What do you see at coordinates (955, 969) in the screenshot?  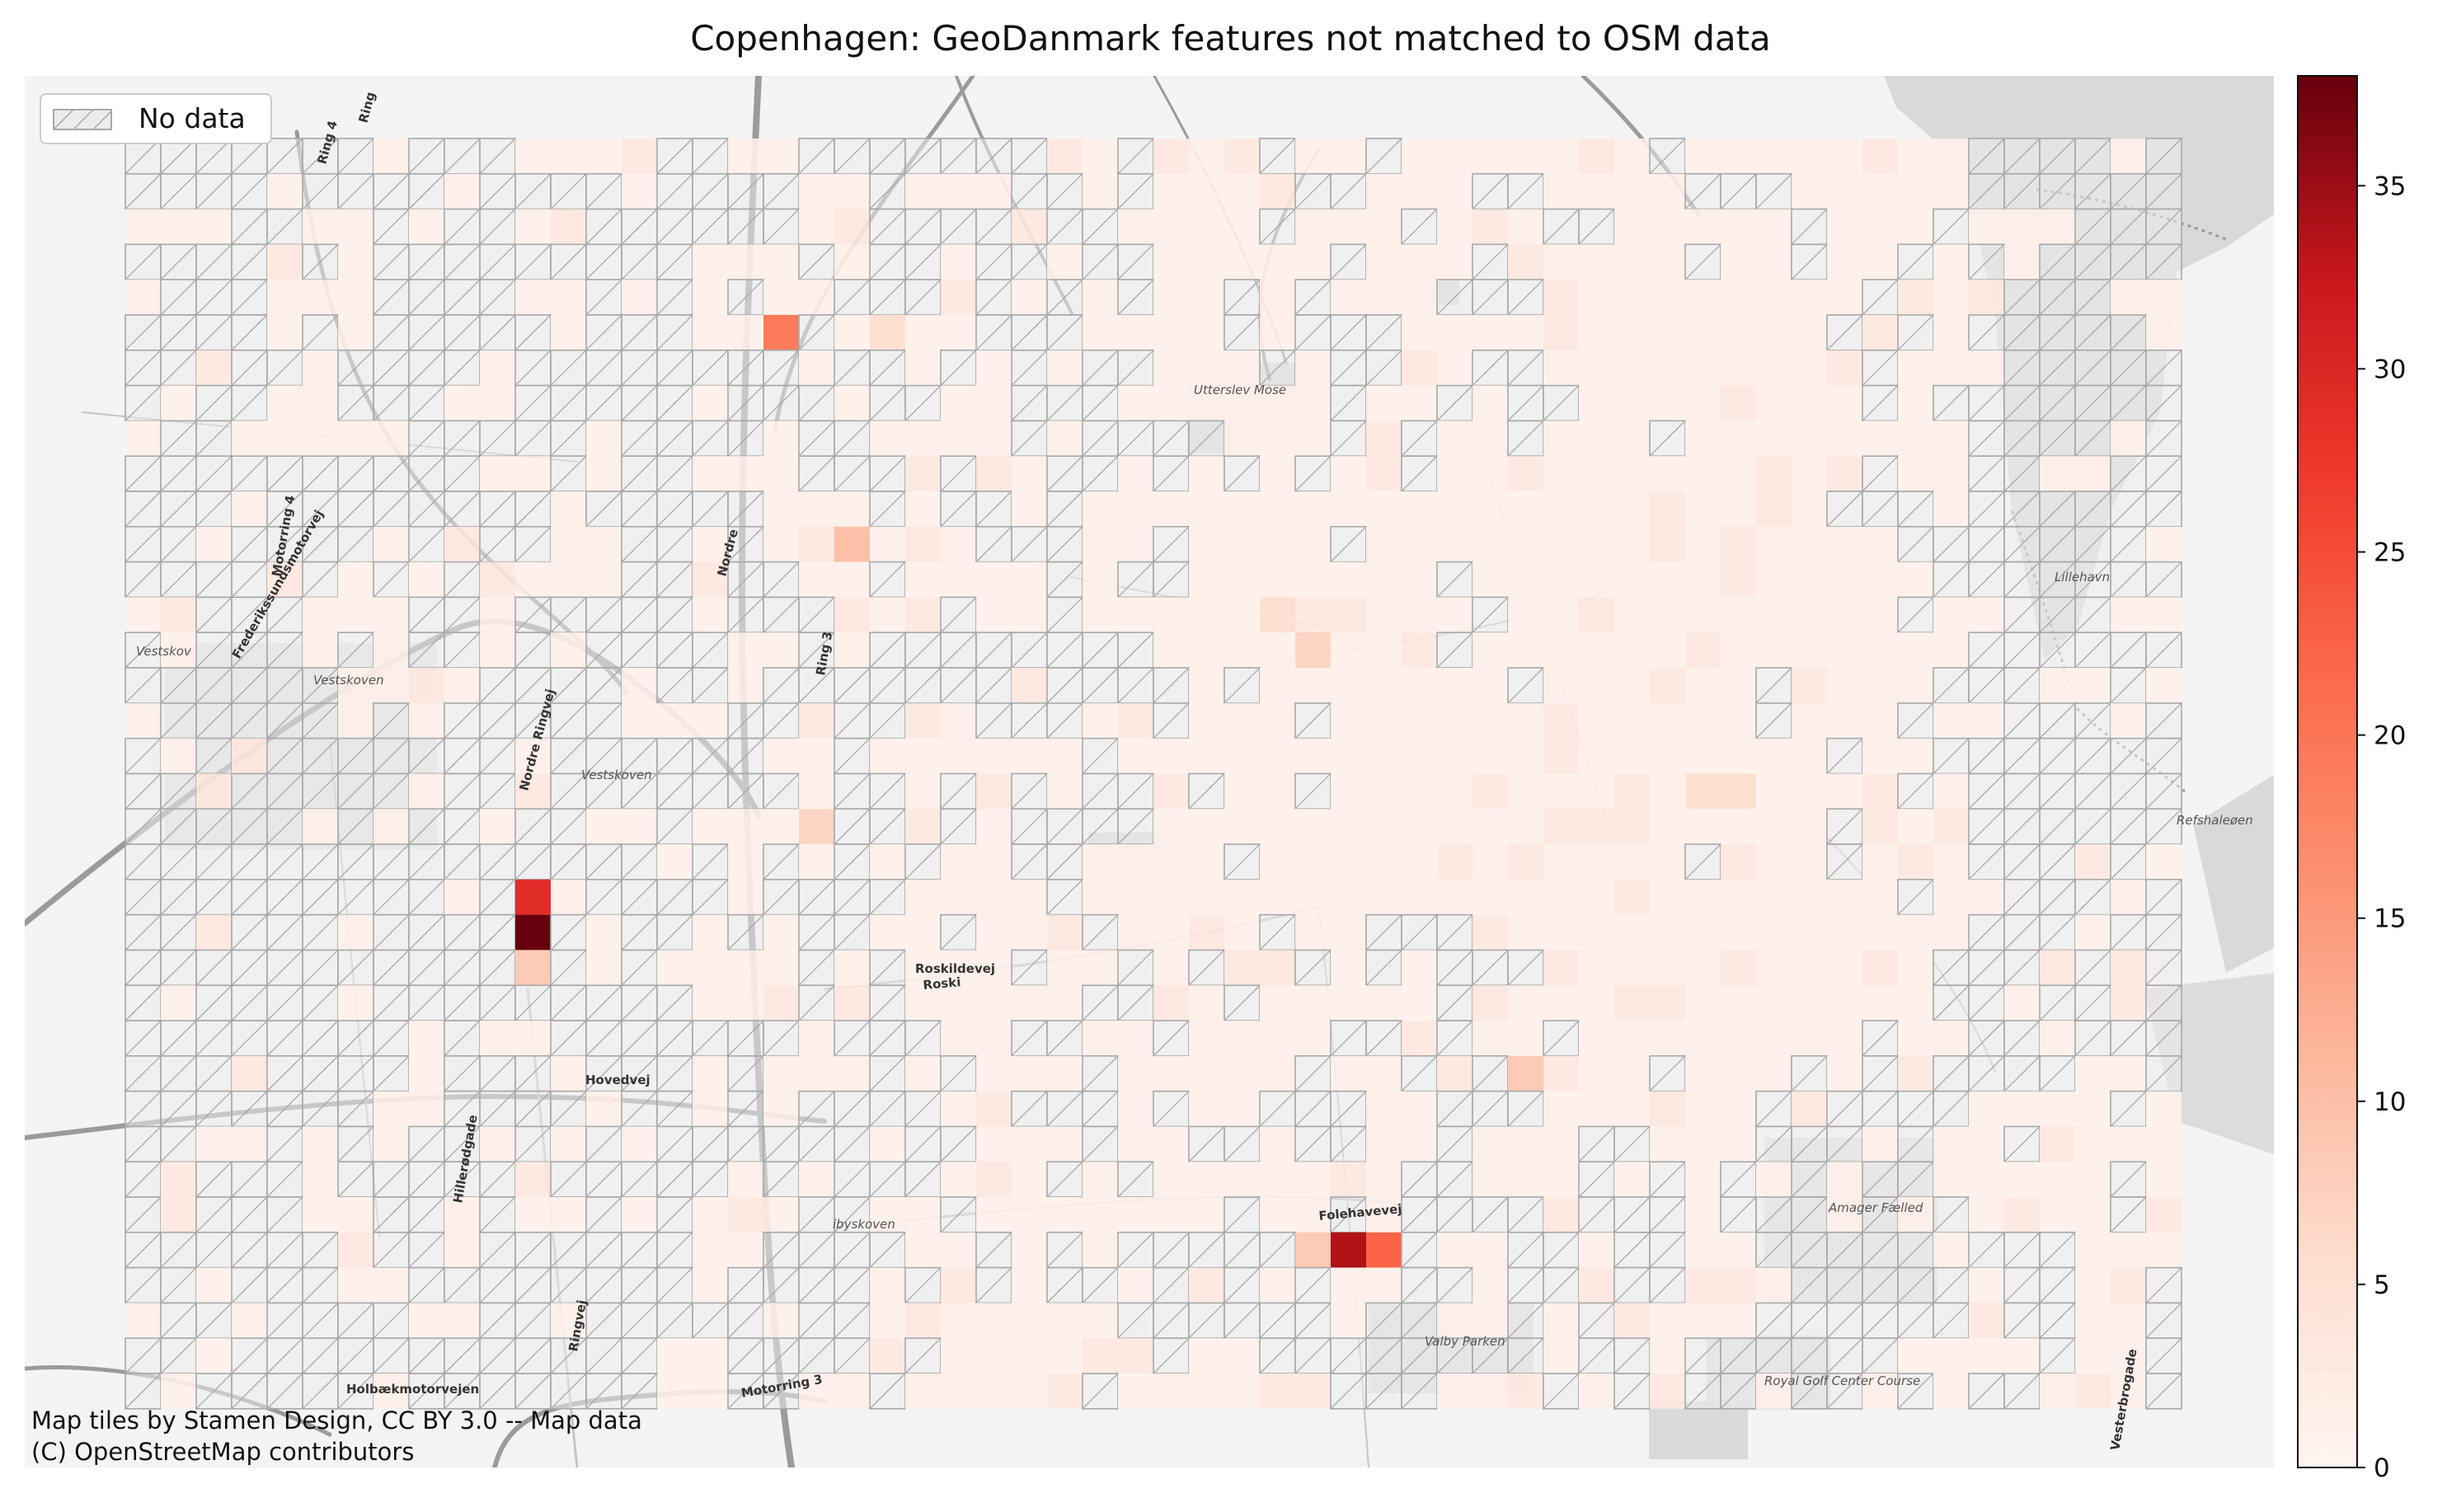 I see `road-label: Roskildevej` at bounding box center [955, 969].